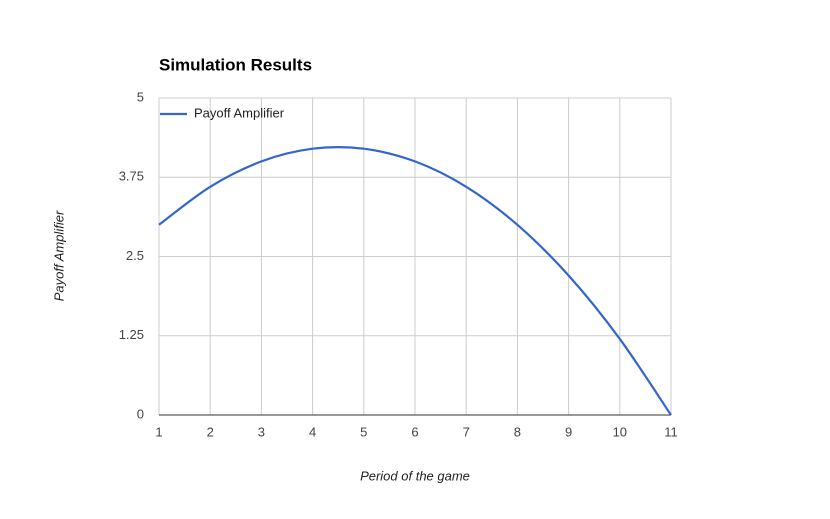  I want to click on x-tick-label: 7, so click(466, 431).